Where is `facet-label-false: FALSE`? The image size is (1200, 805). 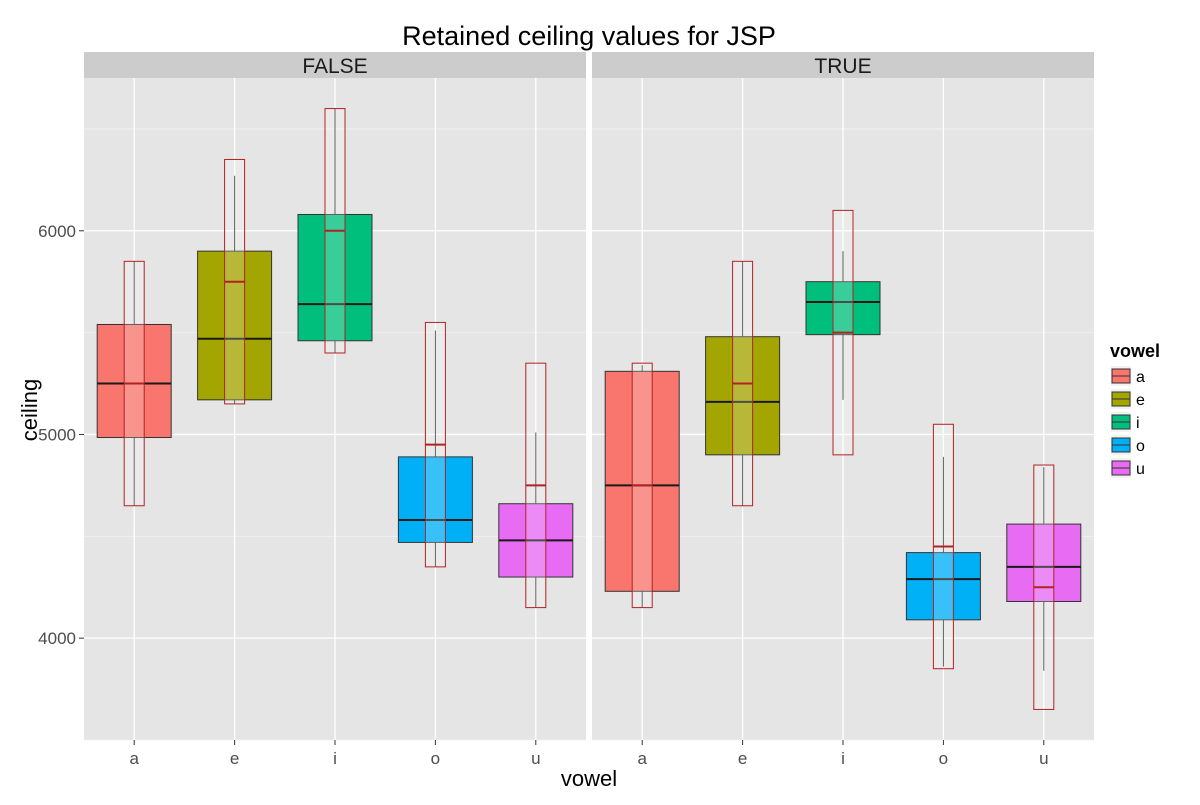 facet-label-false: FALSE is located at coordinates (334, 66).